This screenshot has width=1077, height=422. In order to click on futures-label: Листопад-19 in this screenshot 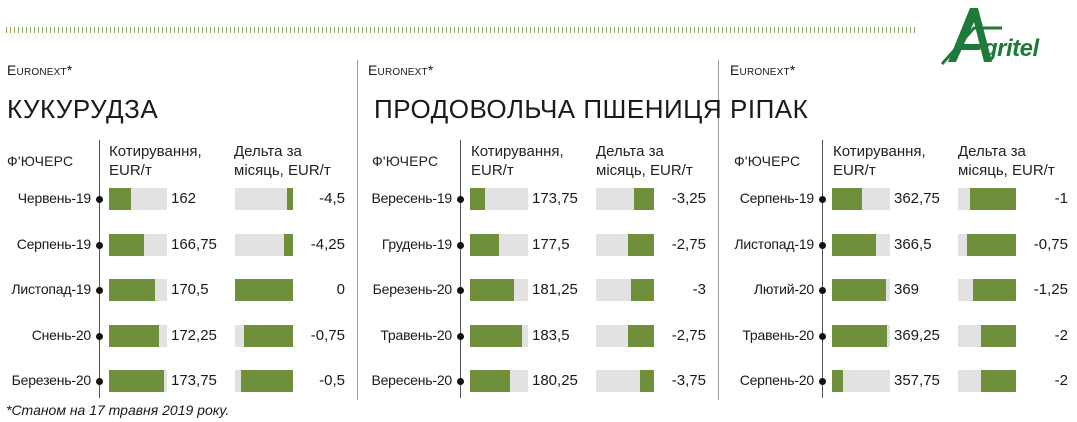, I will do `click(51, 289)`.